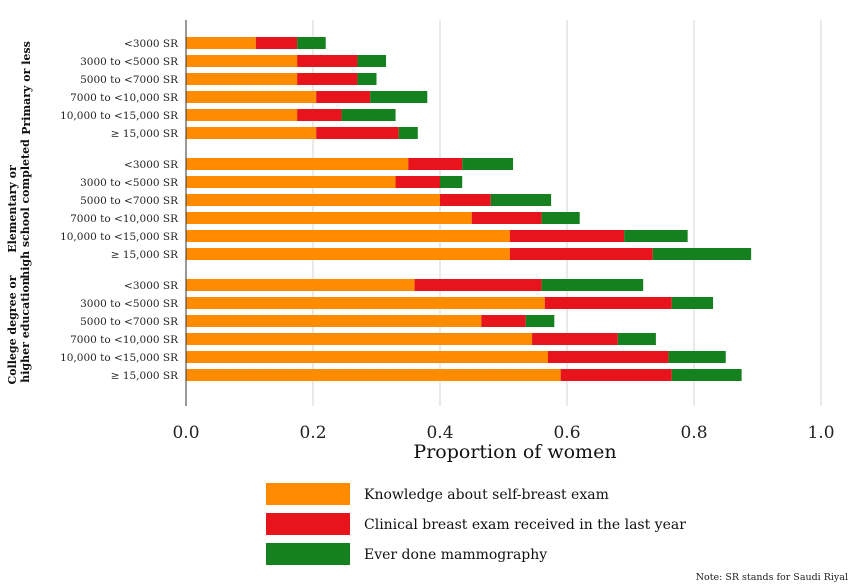  I want to click on group-label-line: Primary or less, so click(26, 88).